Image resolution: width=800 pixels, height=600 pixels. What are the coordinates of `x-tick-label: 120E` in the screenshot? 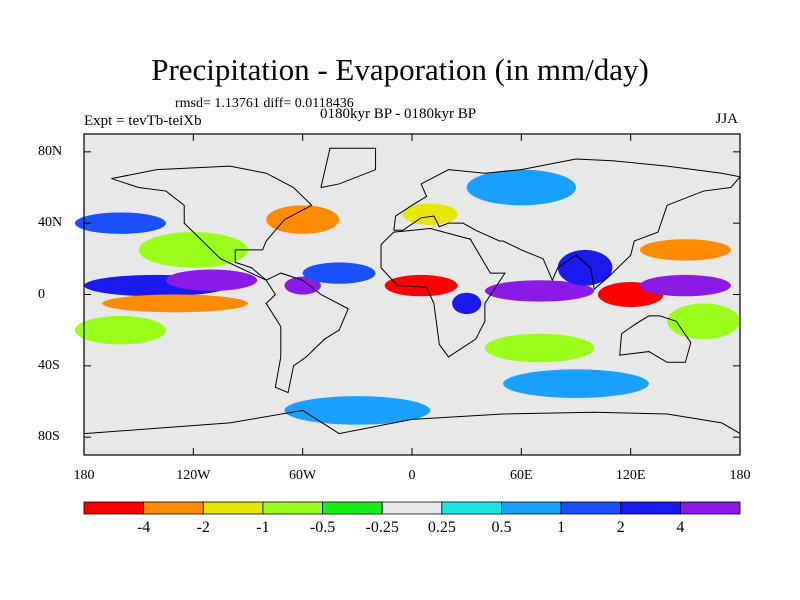 It's located at (630, 475).